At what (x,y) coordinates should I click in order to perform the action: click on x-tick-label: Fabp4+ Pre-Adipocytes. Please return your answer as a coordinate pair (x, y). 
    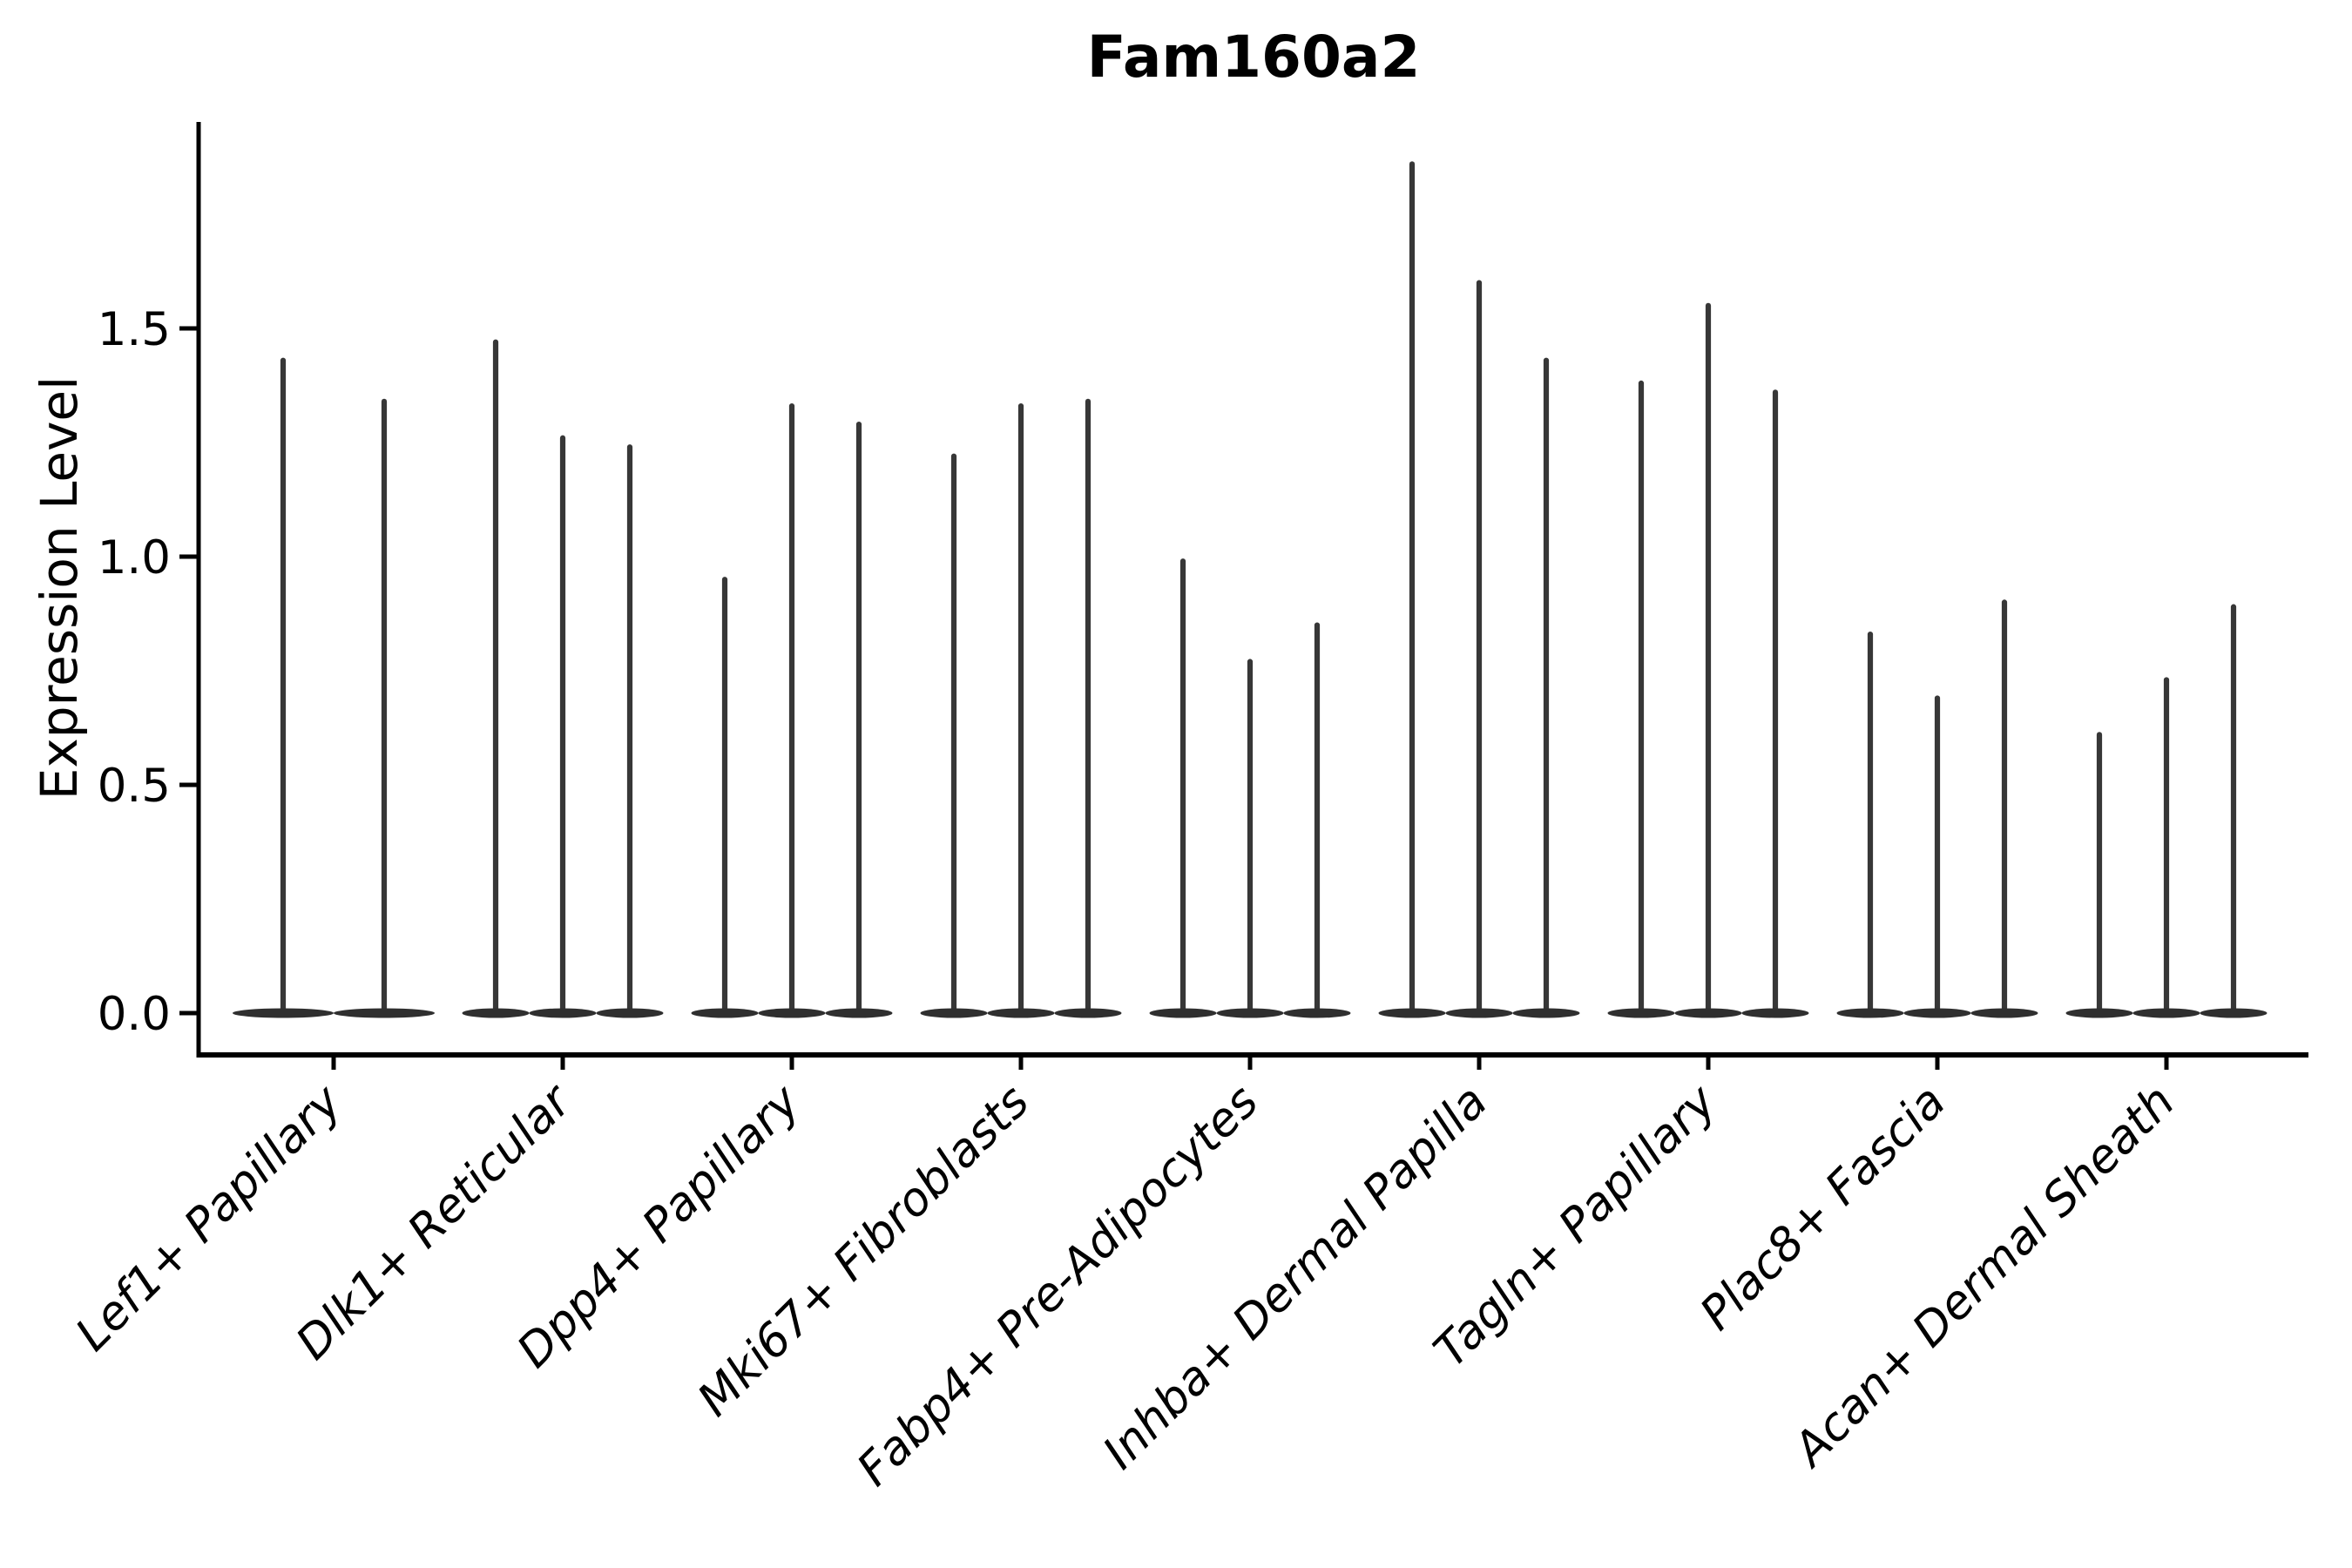
    Looking at the image, I should click on (1058, 1286).